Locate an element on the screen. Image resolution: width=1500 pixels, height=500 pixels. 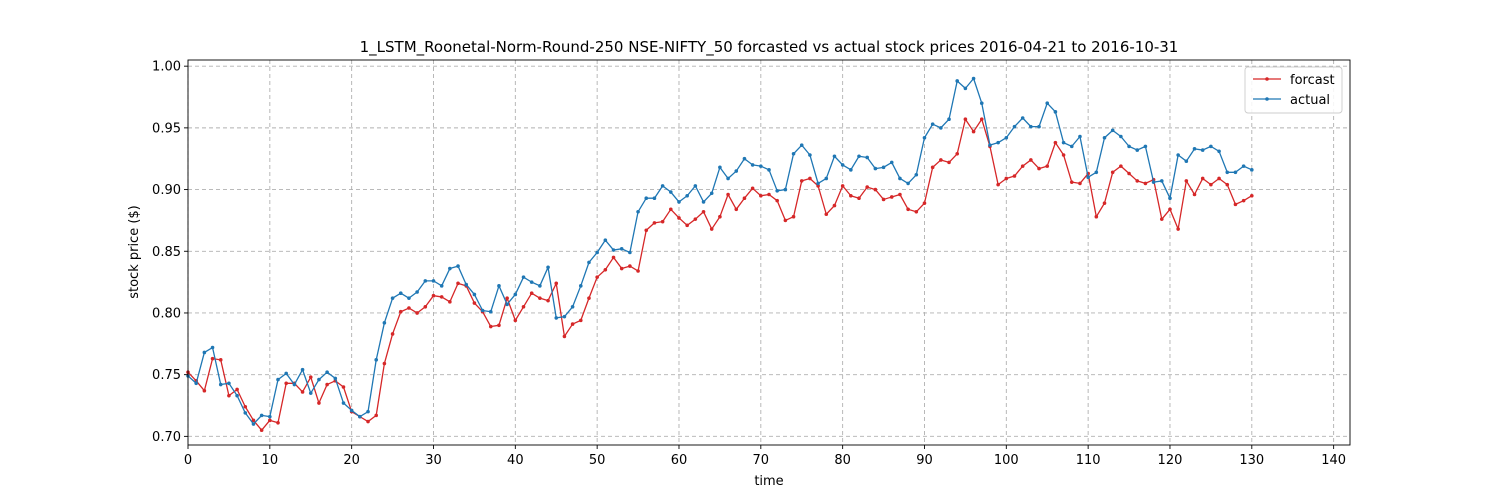
x-tick-label: 90 is located at coordinates (924, 460).